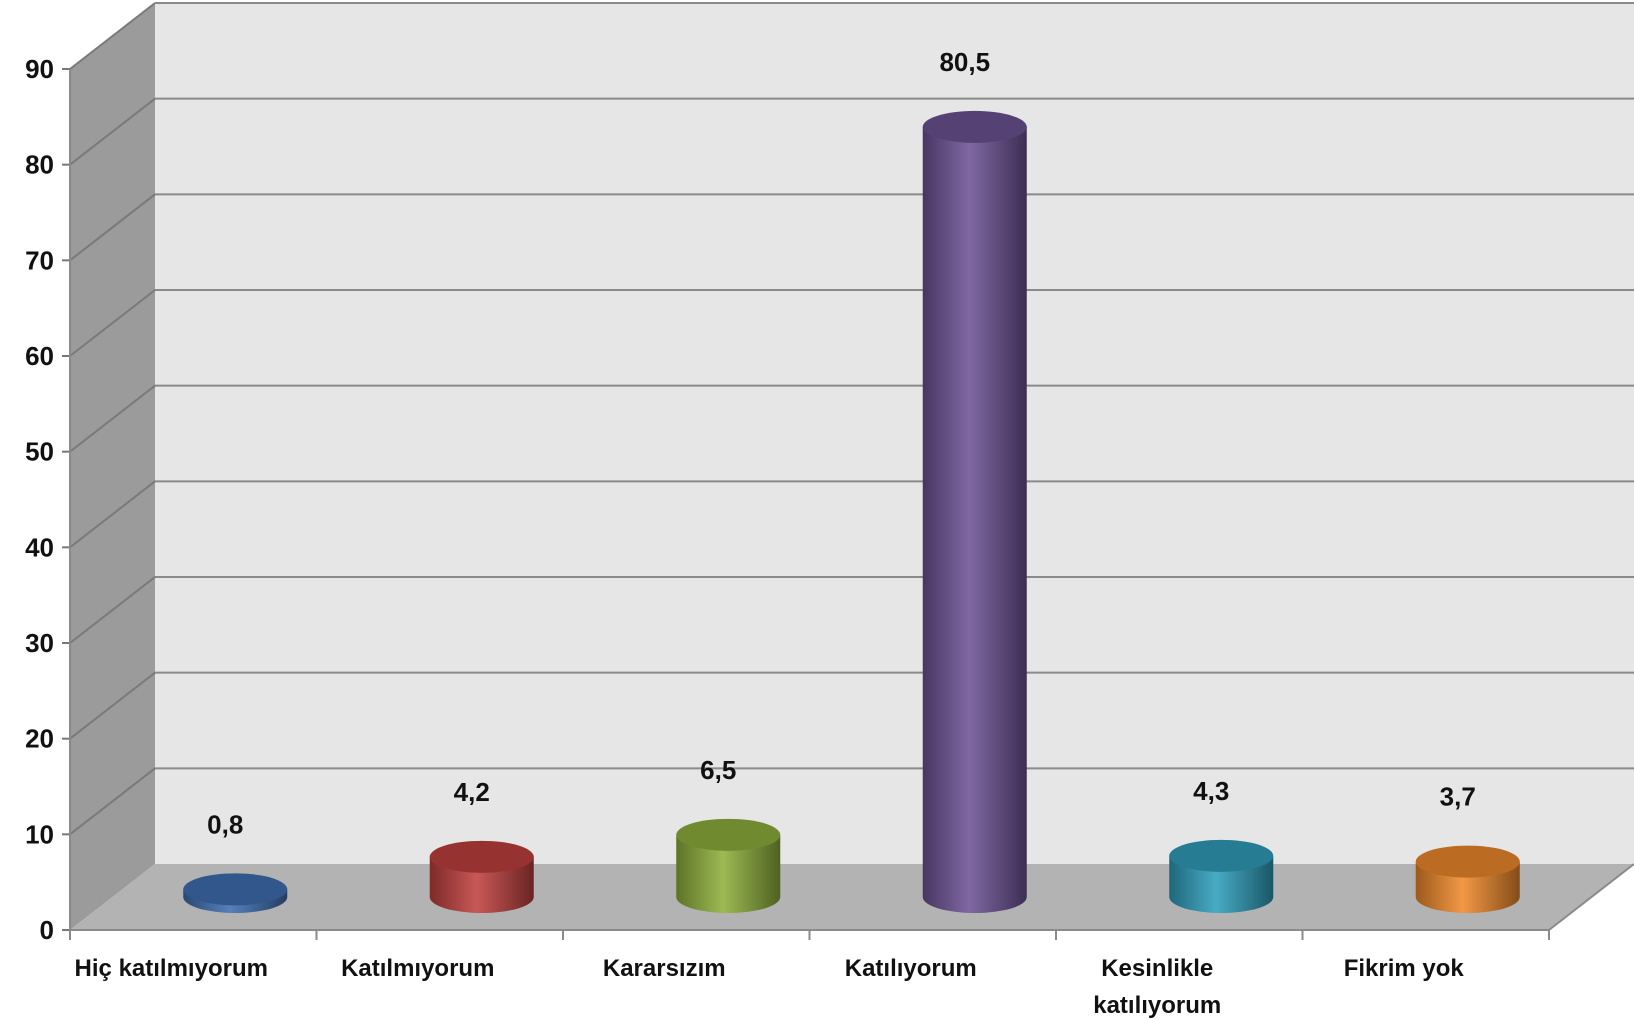 Image resolution: width=1634 pixels, height=1020 pixels. Describe the element at coordinates (48, 499) in the screenshot. I see `y-axis: 0 10 20 30 40 50 60 70 80 90` at that location.